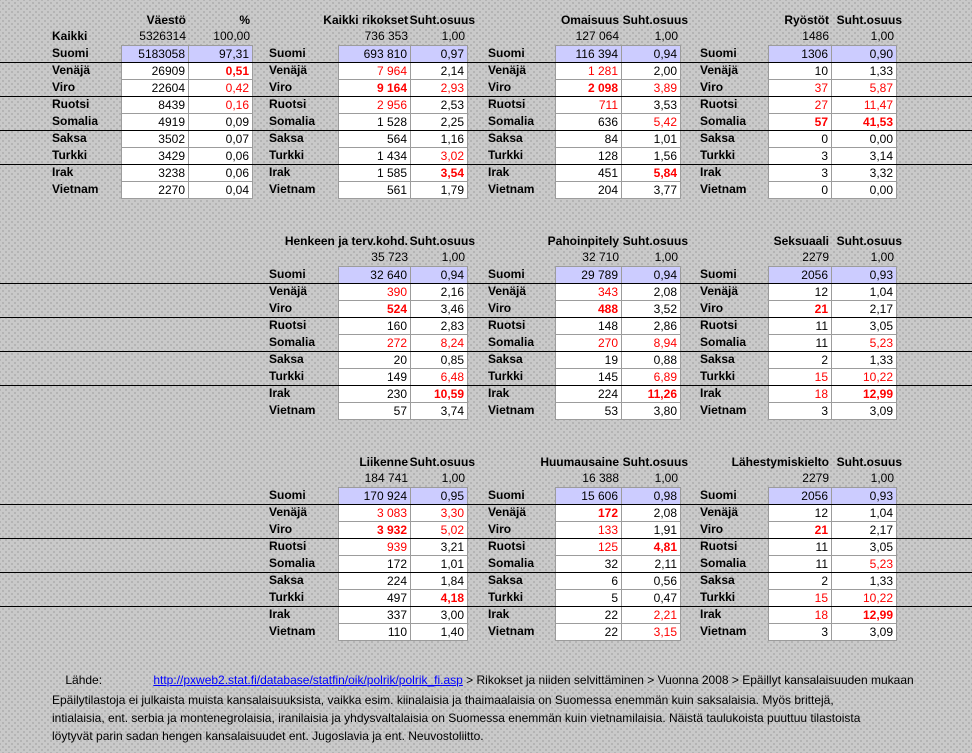 Image resolution: width=972 pixels, height=753 pixels. Describe the element at coordinates (800, 138) in the screenshot. I see `value-cell: 0` at that location.